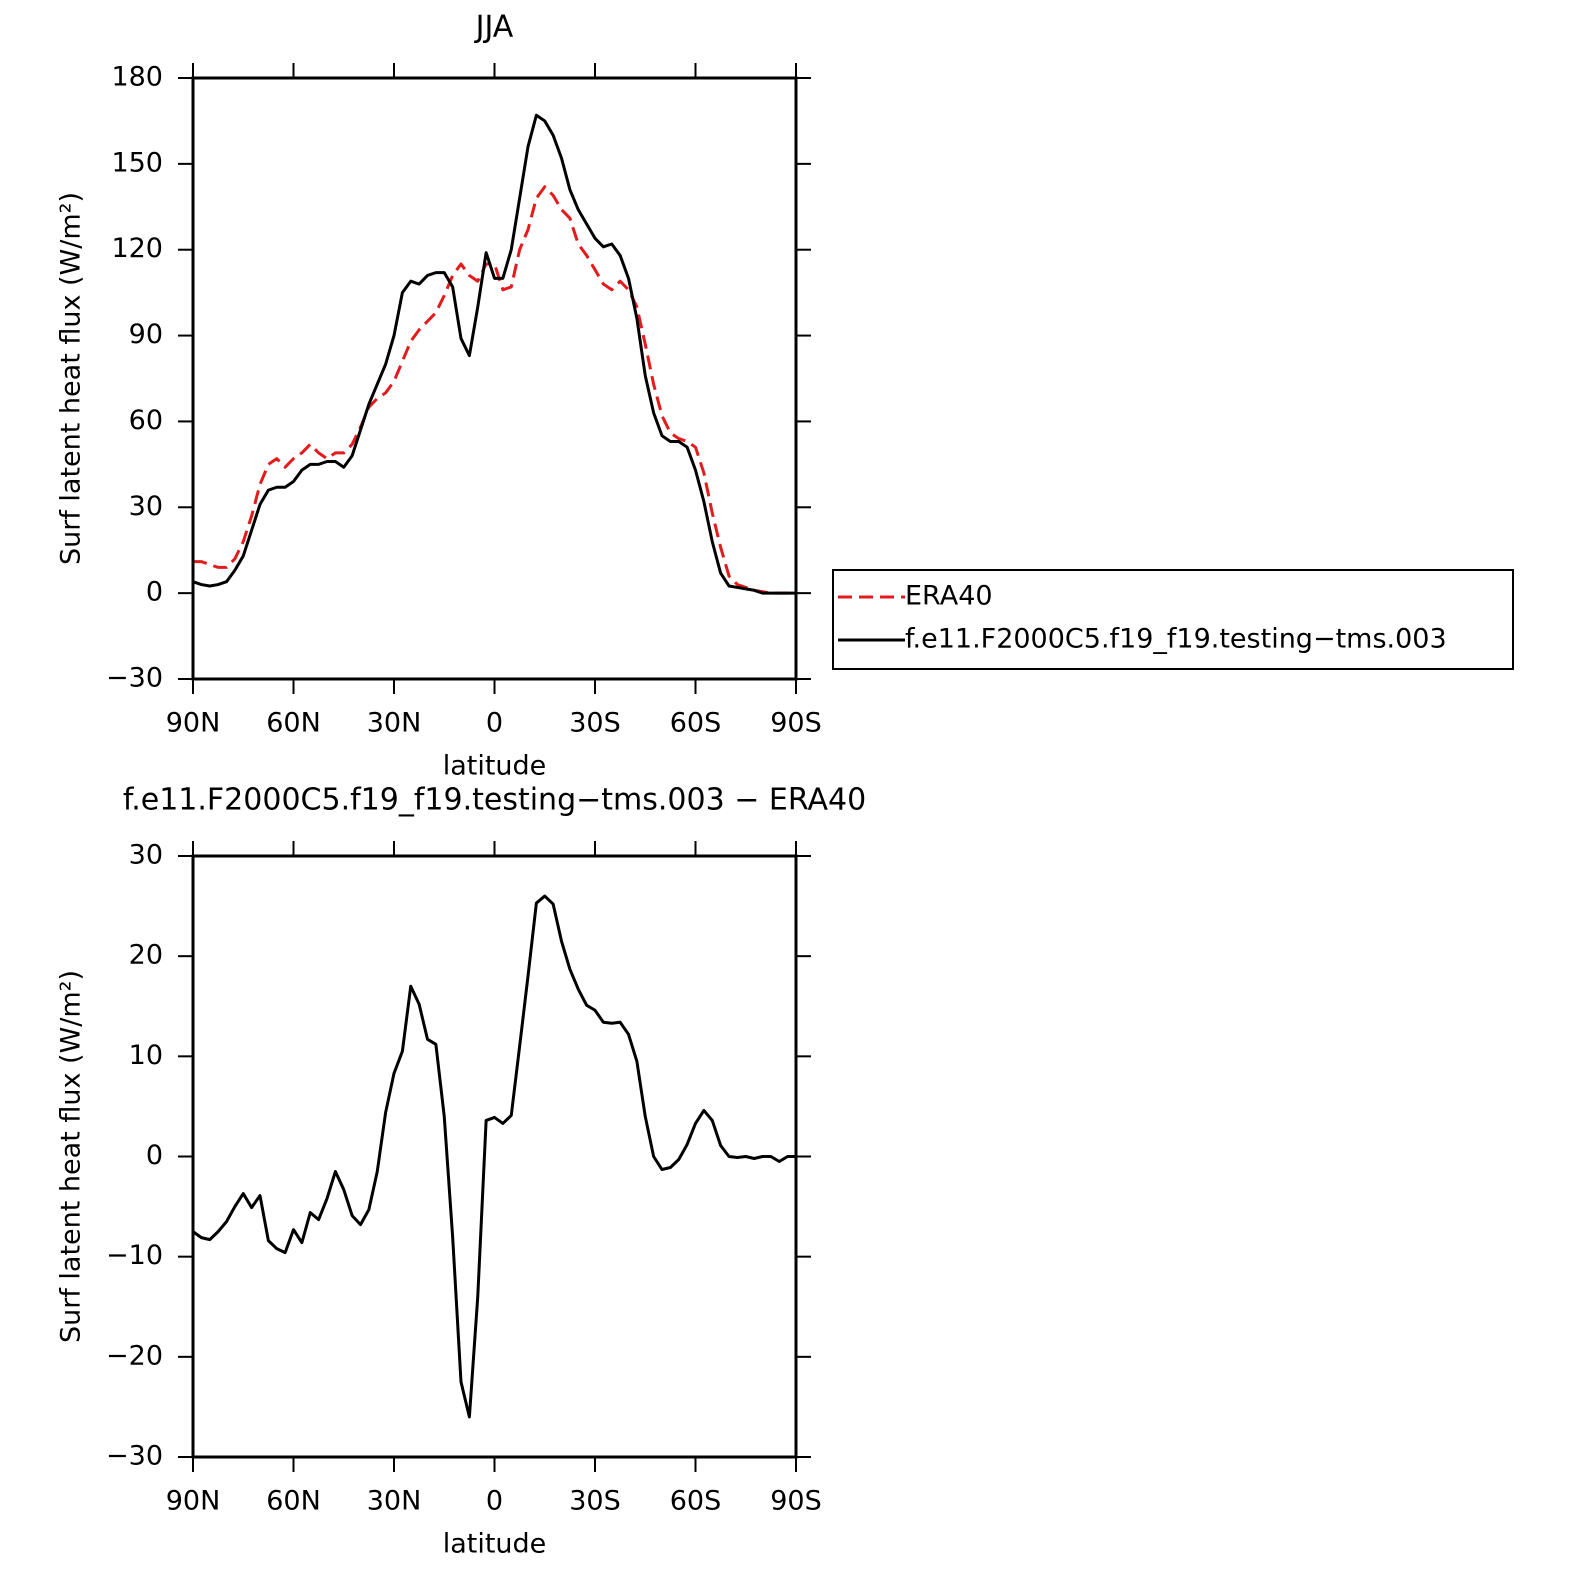 The image size is (1583, 1581). What do you see at coordinates (146, 955) in the screenshot?
I see `y-tick-label: 20` at bounding box center [146, 955].